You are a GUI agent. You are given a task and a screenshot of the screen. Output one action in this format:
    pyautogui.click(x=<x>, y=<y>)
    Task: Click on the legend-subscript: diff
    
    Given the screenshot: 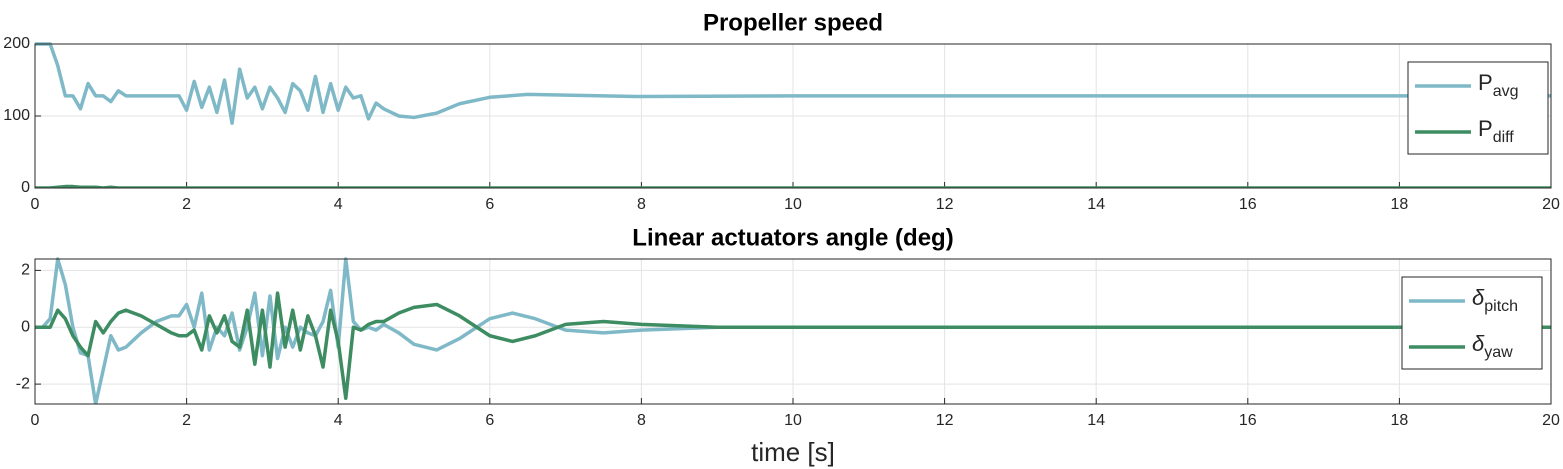 What is the action you would take?
    pyautogui.click(x=1504, y=137)
    